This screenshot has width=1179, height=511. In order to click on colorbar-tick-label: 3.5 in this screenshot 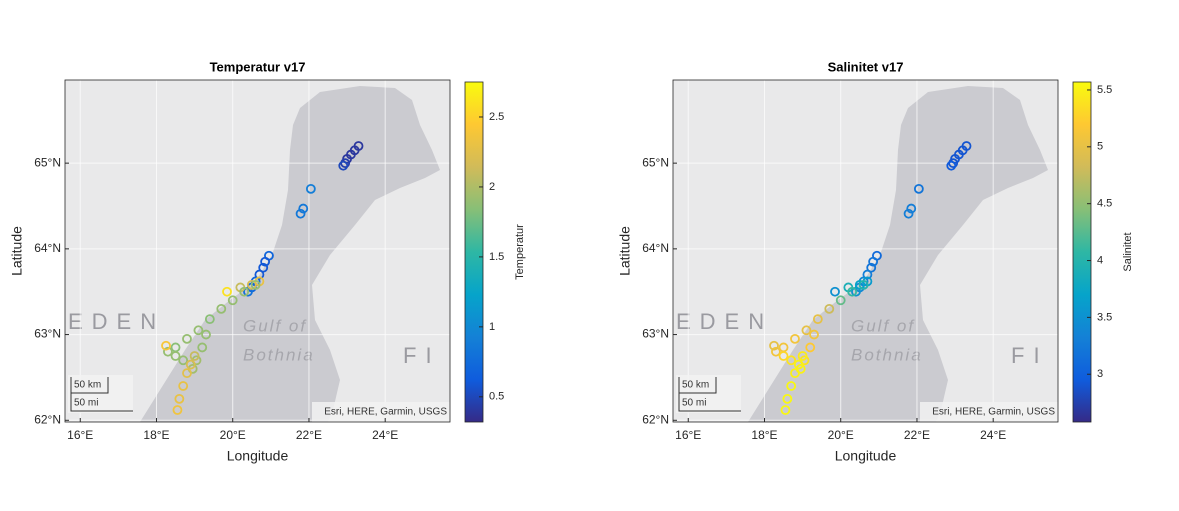, I will do `click(1104, 317)`.